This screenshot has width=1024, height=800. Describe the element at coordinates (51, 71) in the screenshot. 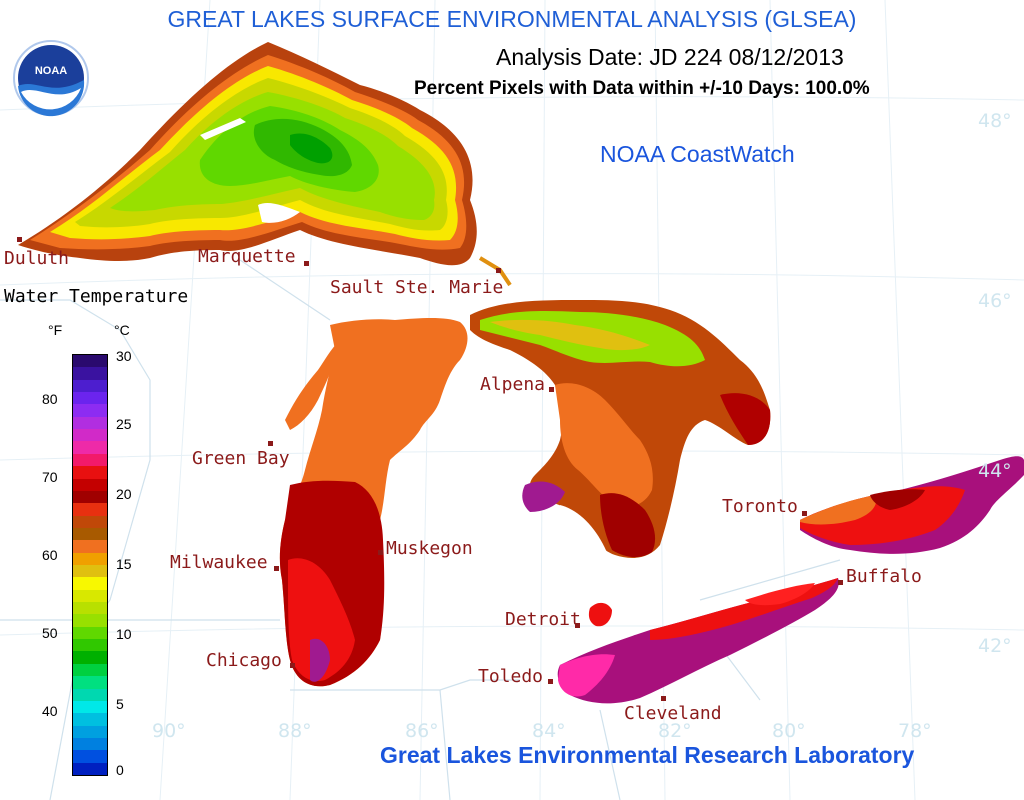

I see `noaa-logo-text: NOAA` at that location.